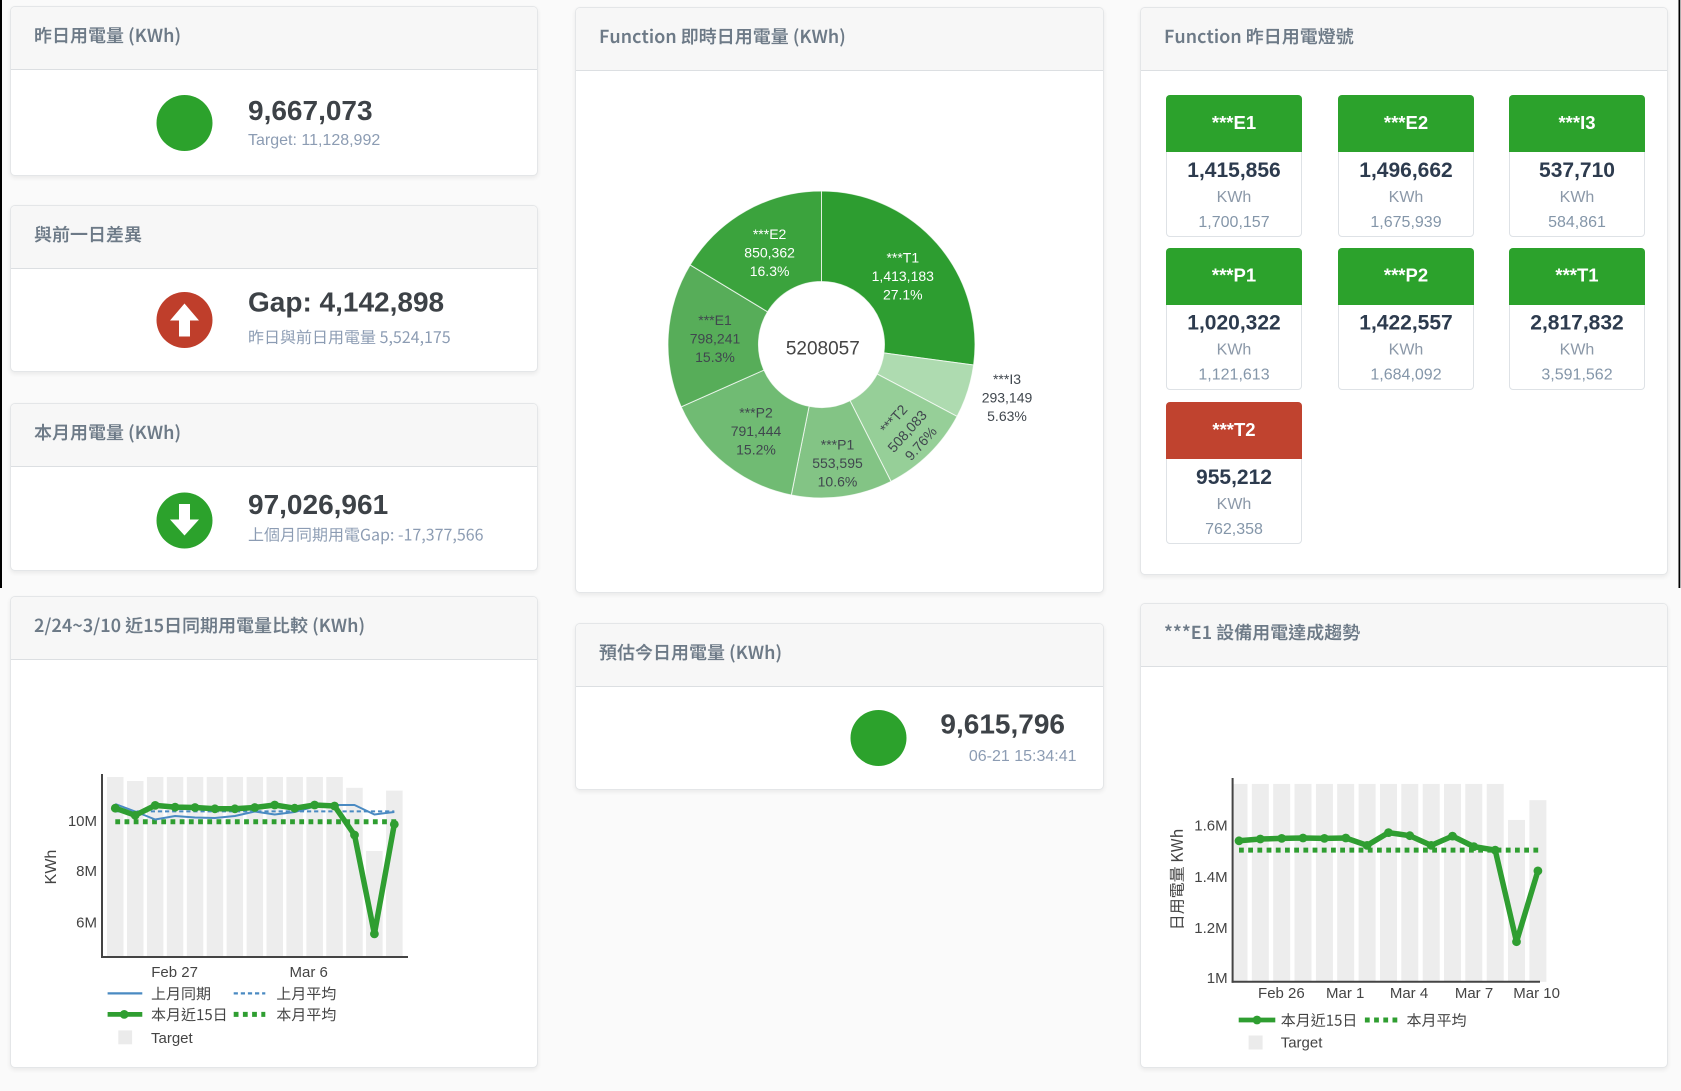 Image resolution: width=1681 pixels, height=1091 pixels. Describe the element at coordinates (1577, 170) in the screenshot. I see `svg-text: 537,710` at that location.